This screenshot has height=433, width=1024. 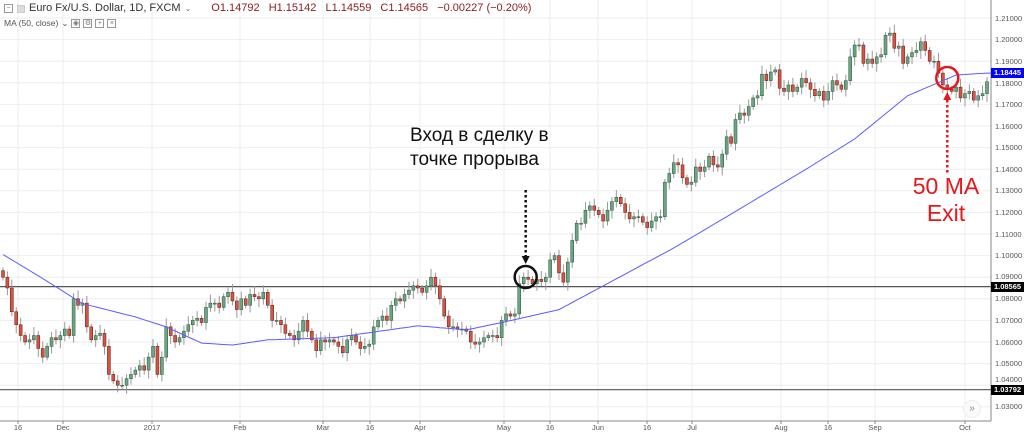 I want to click on settings-icon: ⚙, so click(x=88, y=23).